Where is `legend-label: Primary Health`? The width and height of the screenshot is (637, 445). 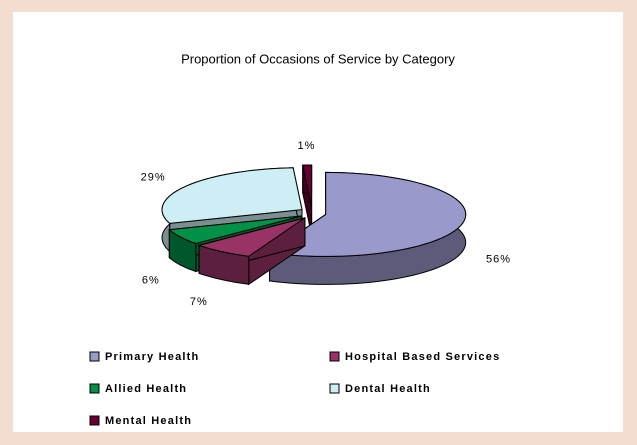 legend-label: Primary Health is located at coordinates (152, 357).